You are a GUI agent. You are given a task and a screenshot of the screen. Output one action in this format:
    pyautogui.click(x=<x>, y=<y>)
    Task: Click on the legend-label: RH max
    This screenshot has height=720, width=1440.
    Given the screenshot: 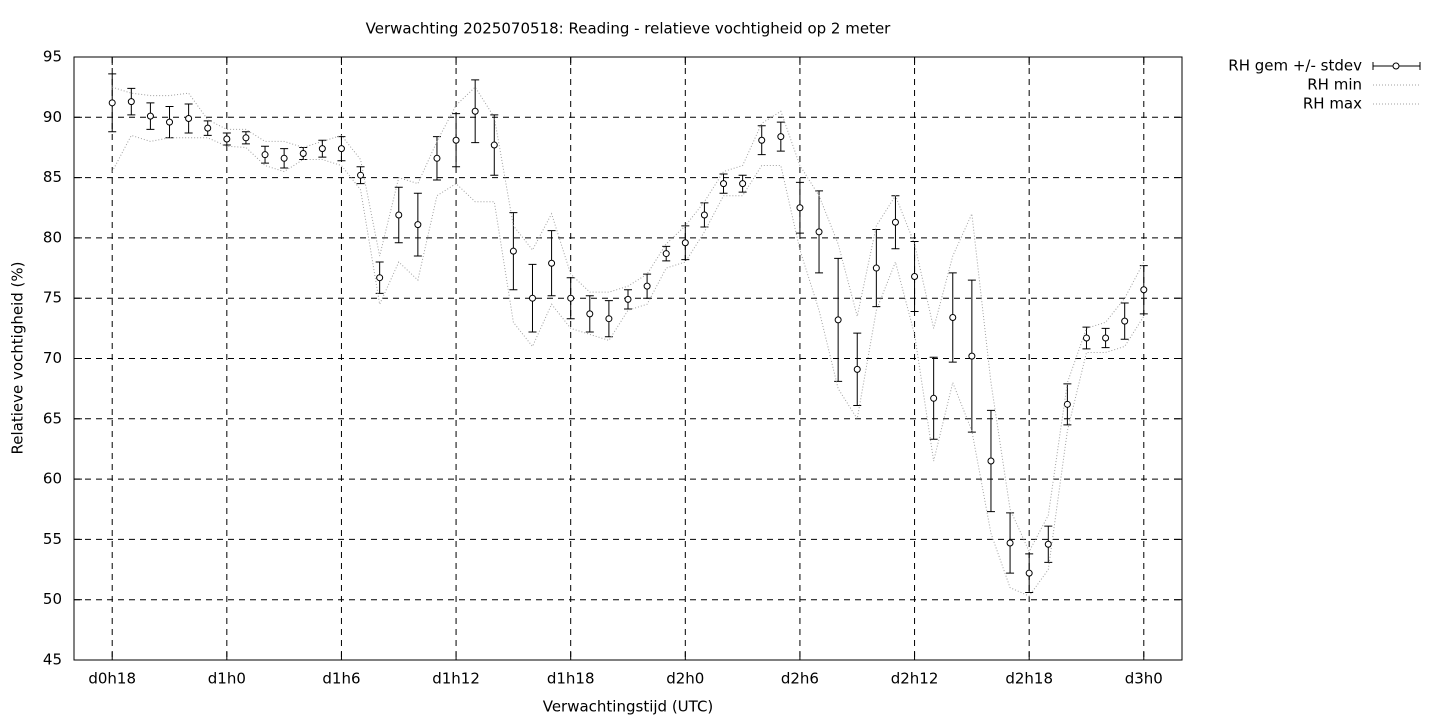 What is the action you would take?
    pyautogui.click(x=1332, y=104)
    